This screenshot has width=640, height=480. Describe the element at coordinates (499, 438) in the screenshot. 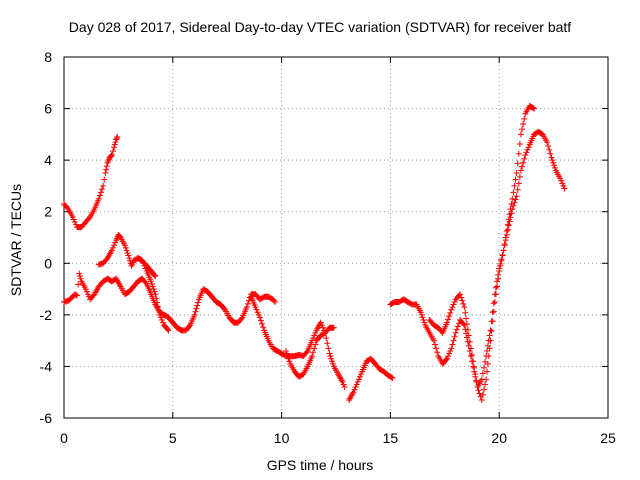

I see `x-tick-label: 20` at that location.